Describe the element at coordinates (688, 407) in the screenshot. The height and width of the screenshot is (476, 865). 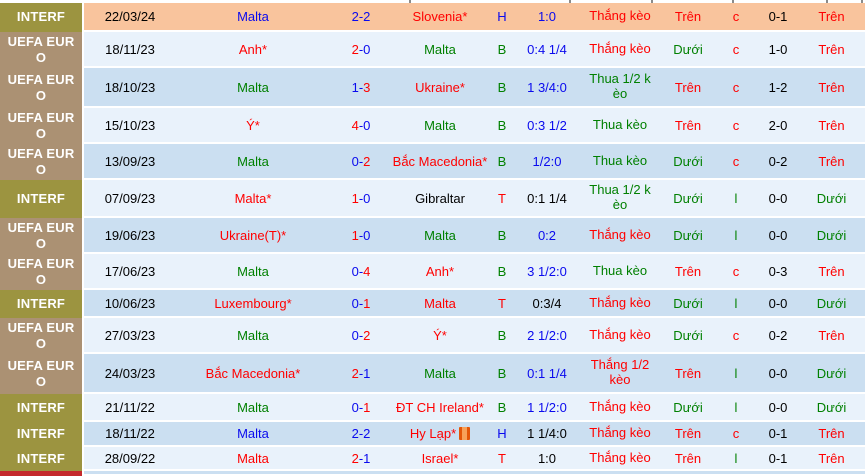
I see `over-under-result: Dưới` at that location.